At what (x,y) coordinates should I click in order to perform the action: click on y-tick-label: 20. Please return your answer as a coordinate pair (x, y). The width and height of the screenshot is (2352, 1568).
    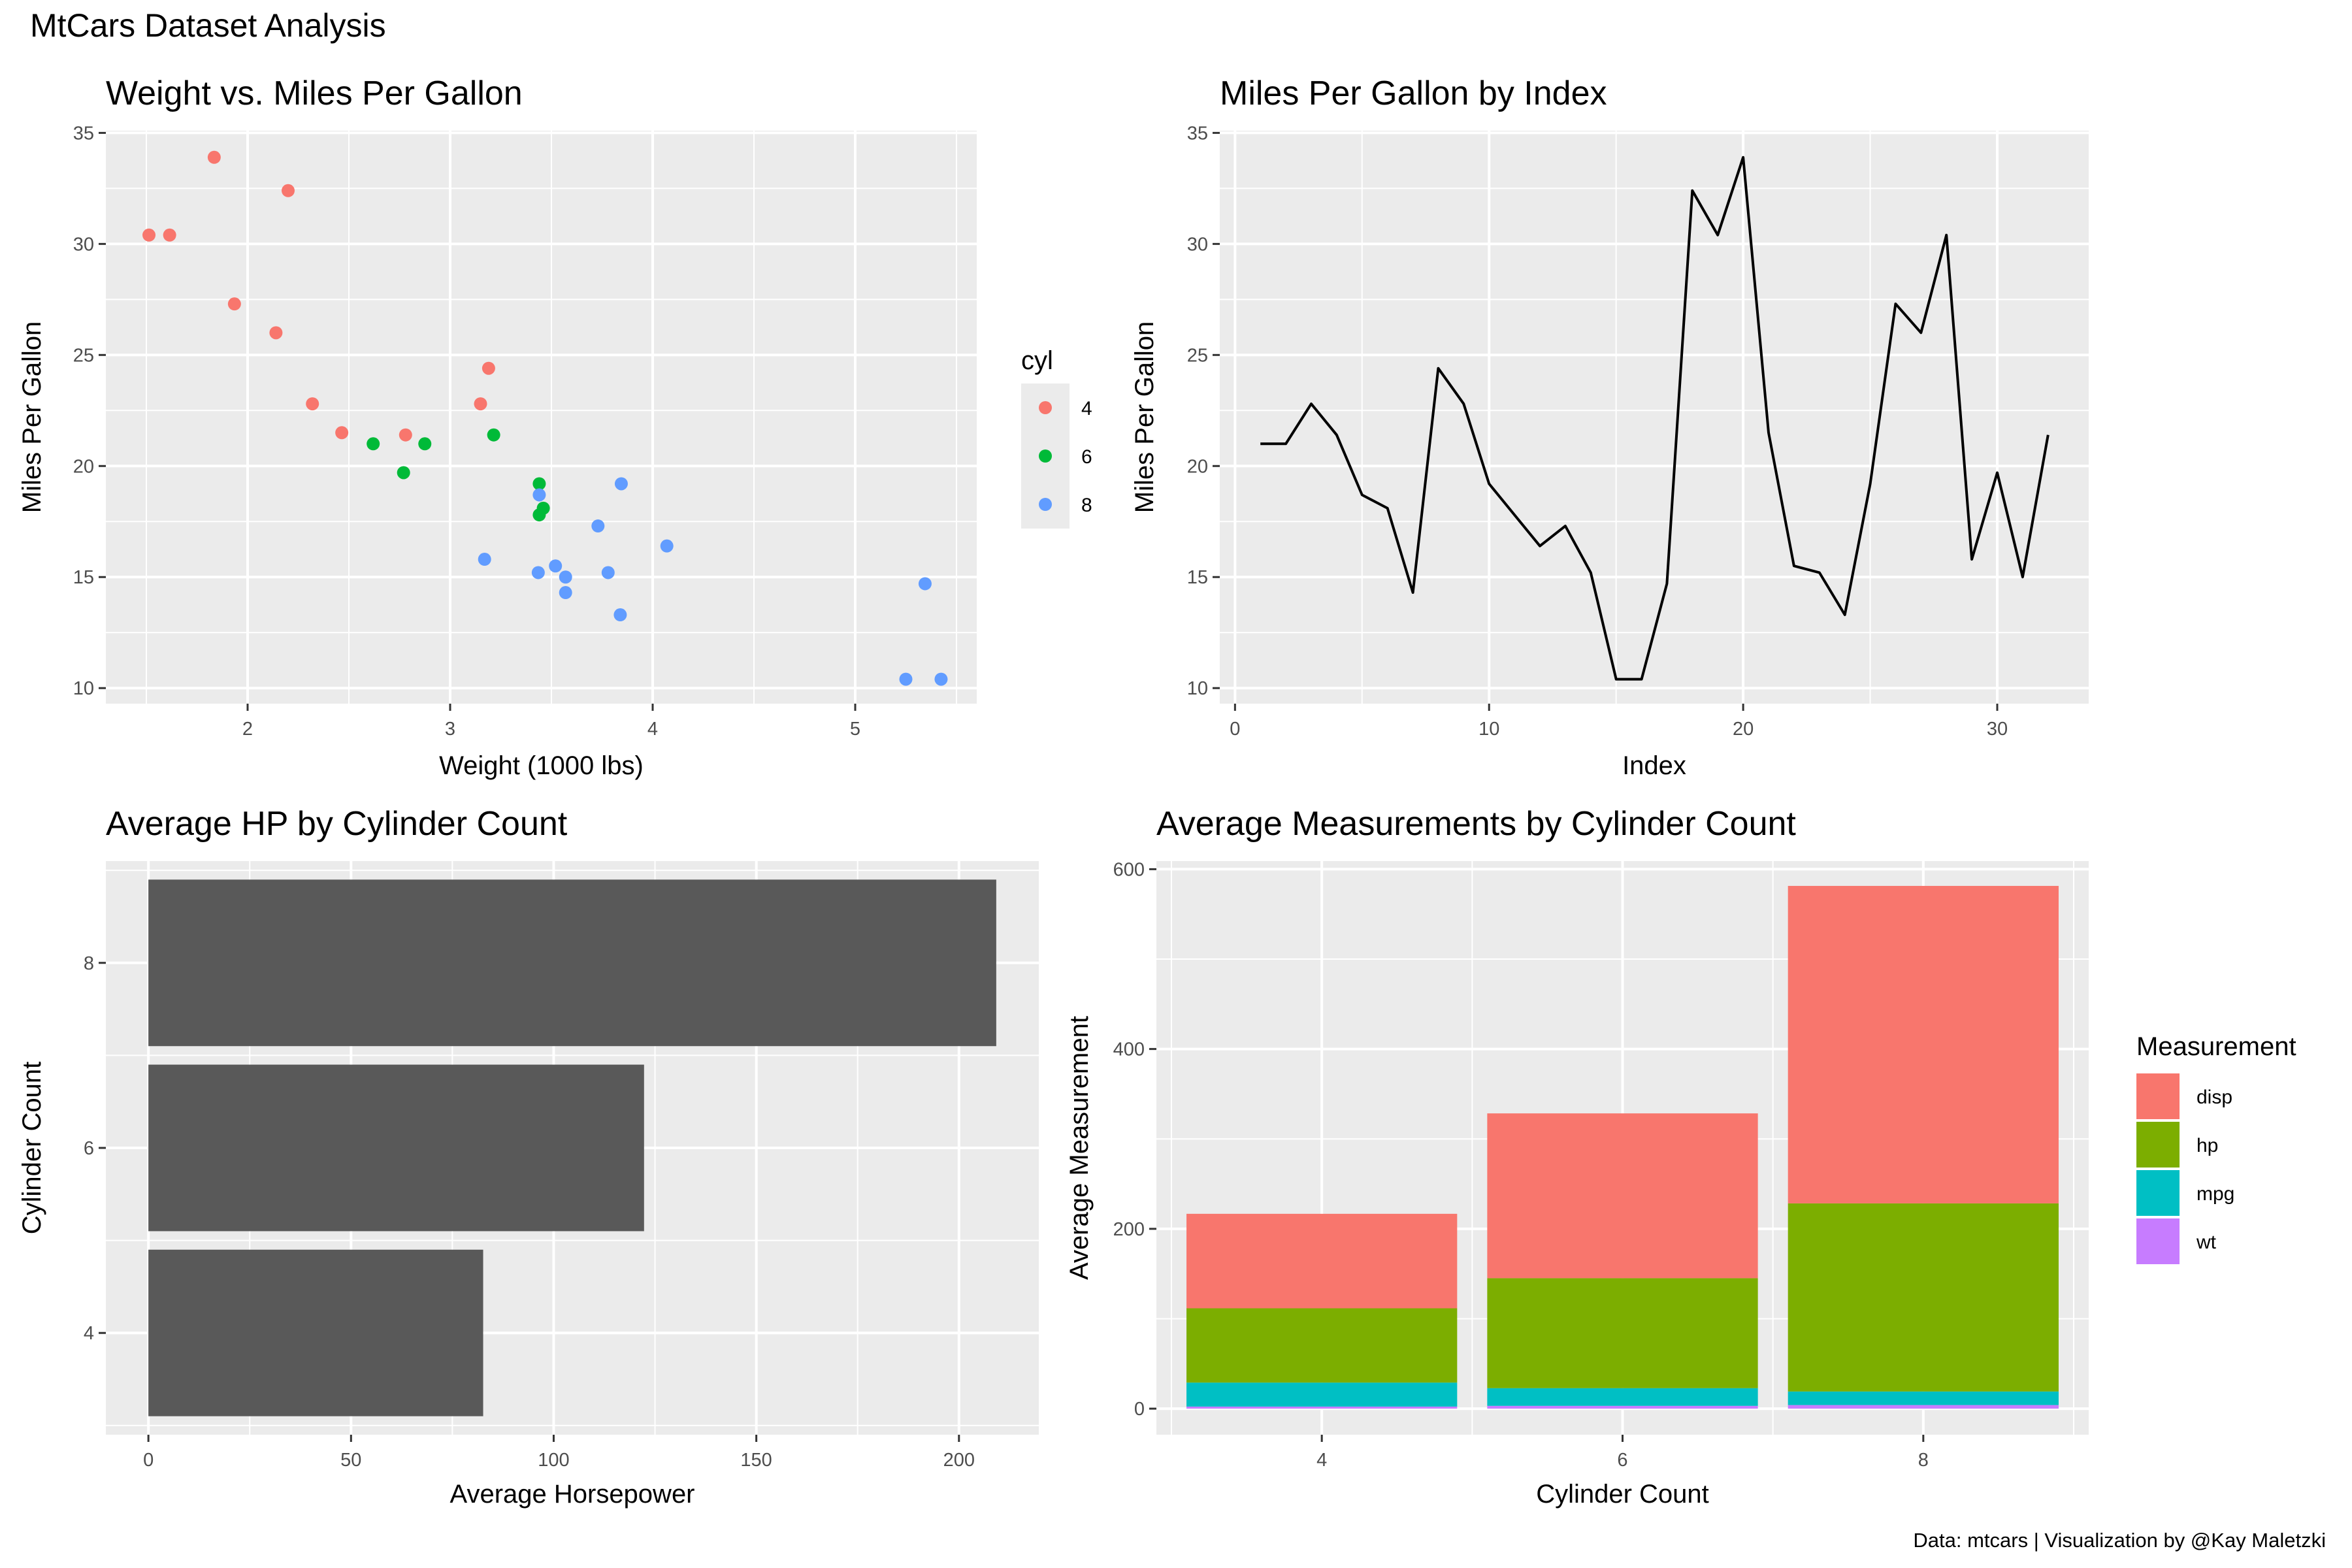
    Looking at the image, I should click on (1197, 466).